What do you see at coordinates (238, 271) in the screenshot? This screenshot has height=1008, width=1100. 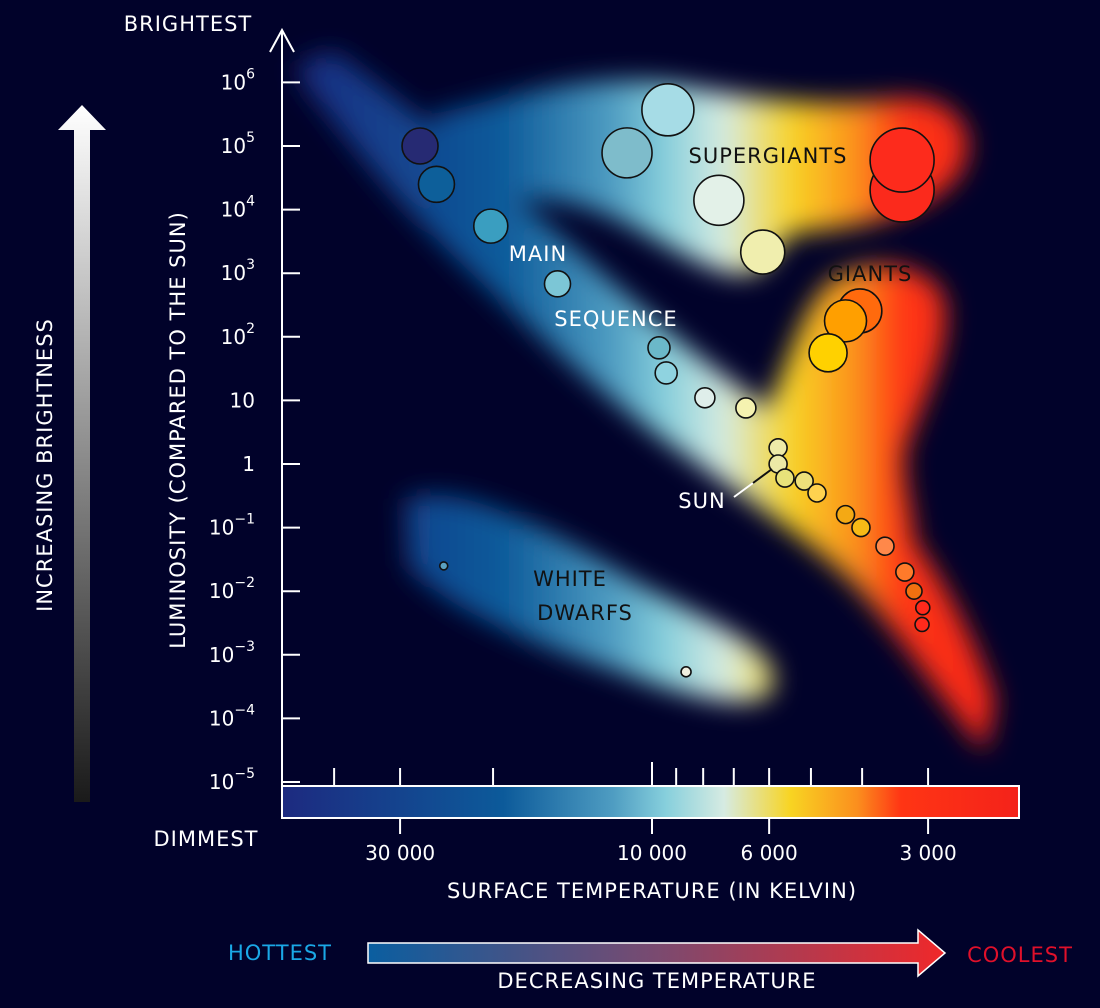 I see `y-tick-label: 10³` at bounding box center [238, 271].